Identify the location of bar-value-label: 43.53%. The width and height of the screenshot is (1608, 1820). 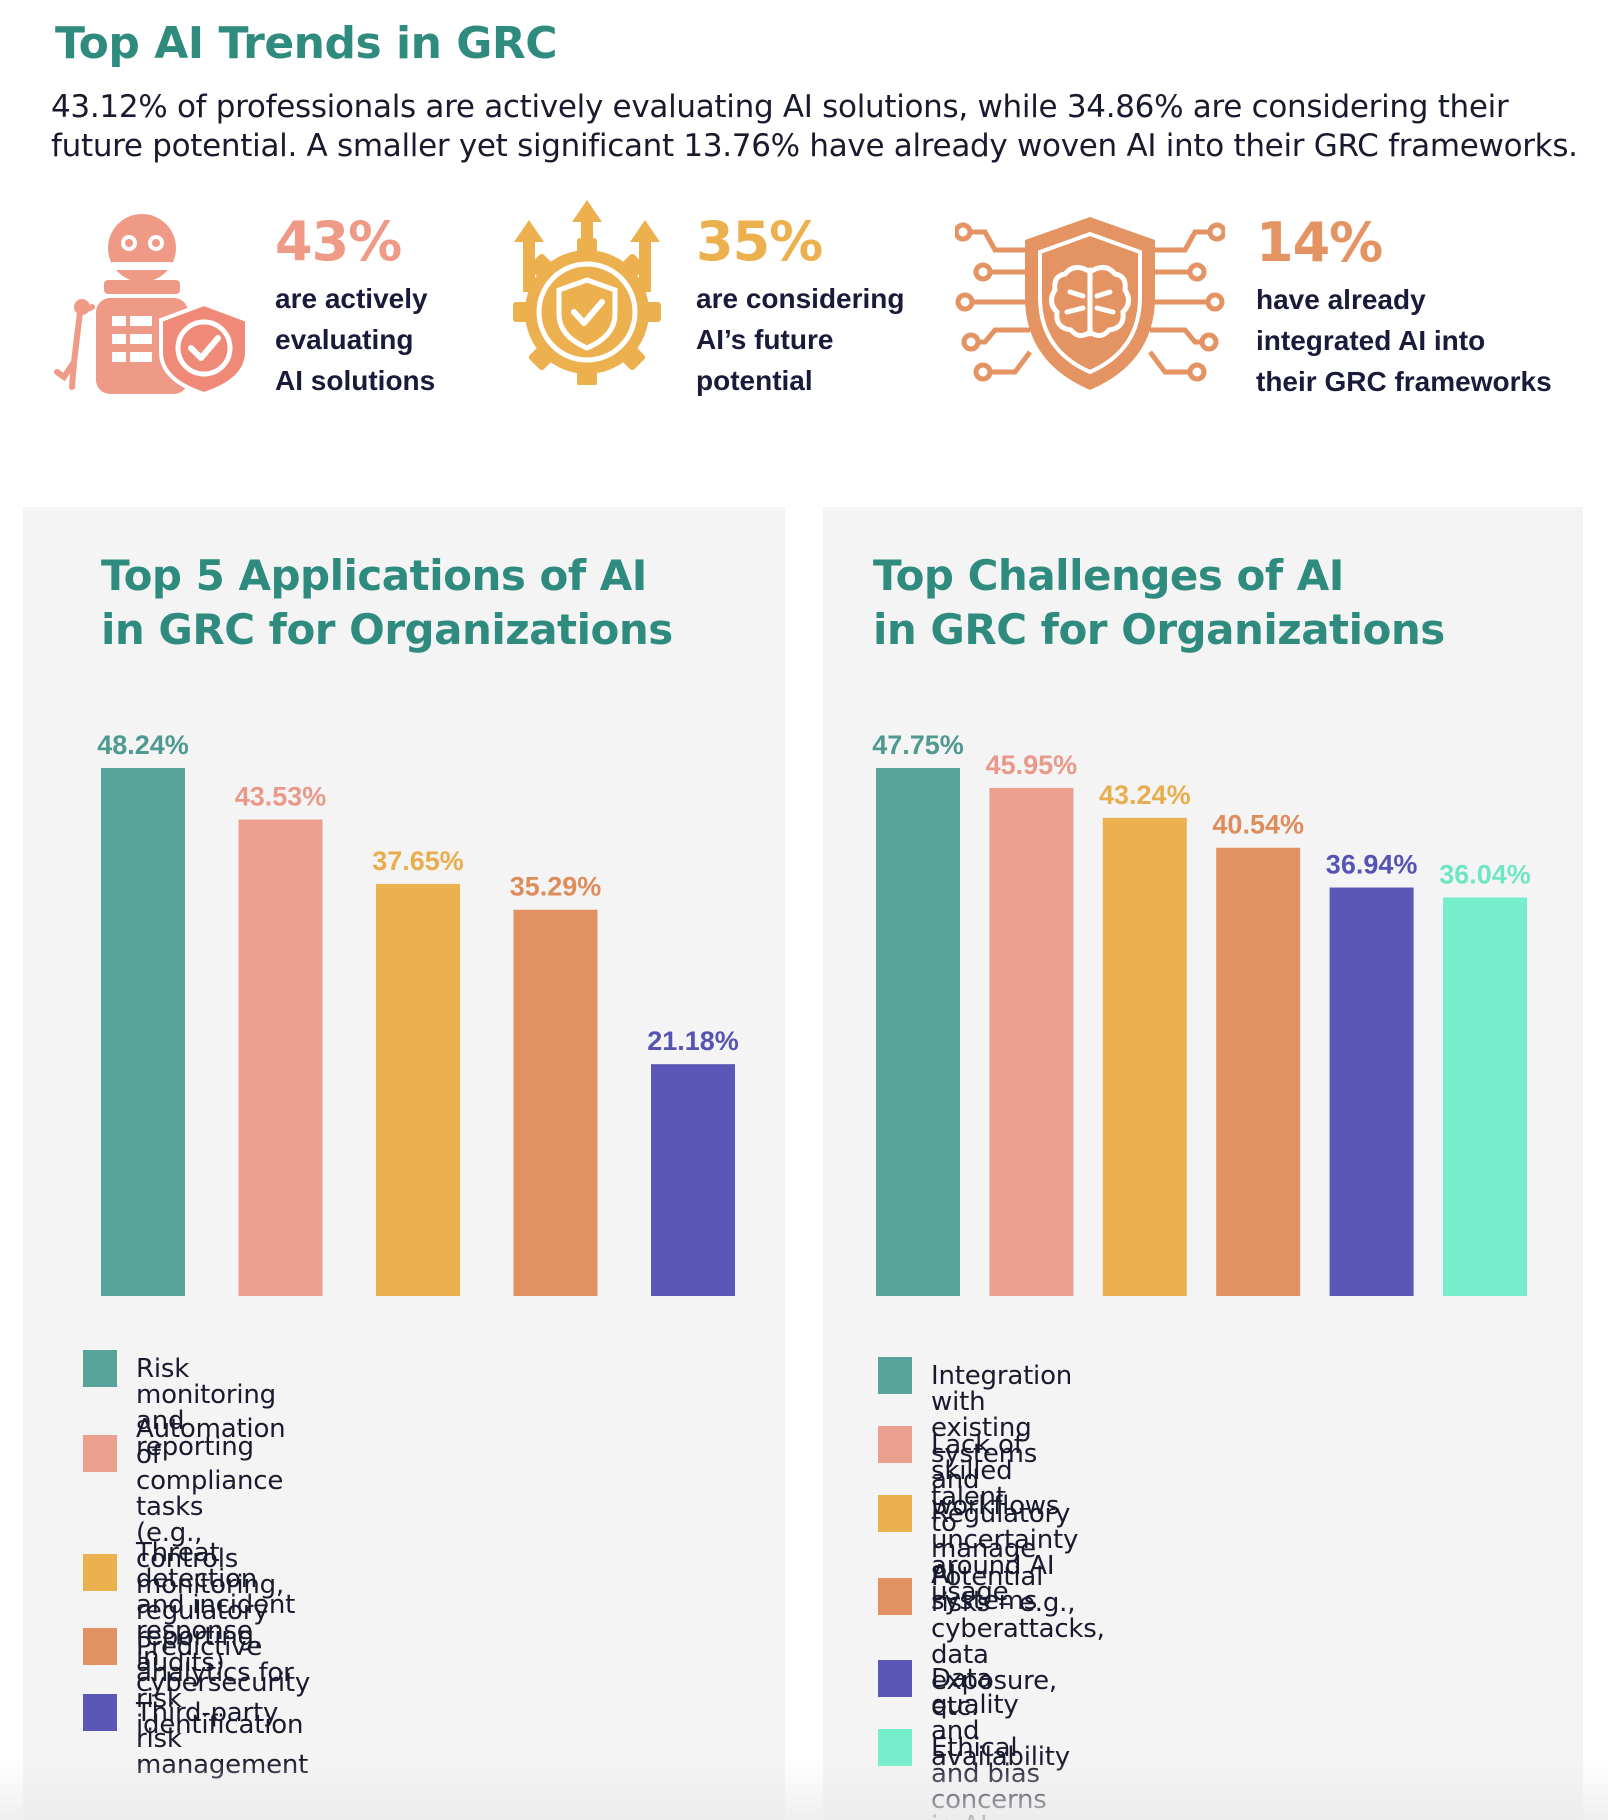
(281, 797).